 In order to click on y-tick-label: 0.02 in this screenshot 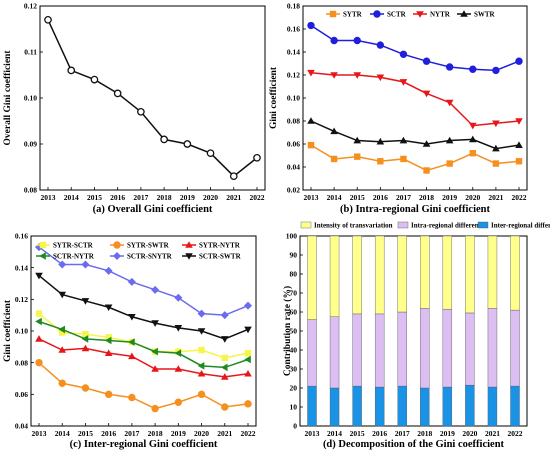, I will do `click(293, 190)`.